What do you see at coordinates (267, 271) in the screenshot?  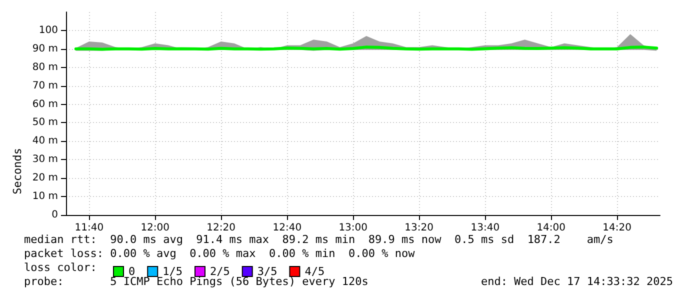 I see `legend-label: 3/5` at bounding box center [267, 271].